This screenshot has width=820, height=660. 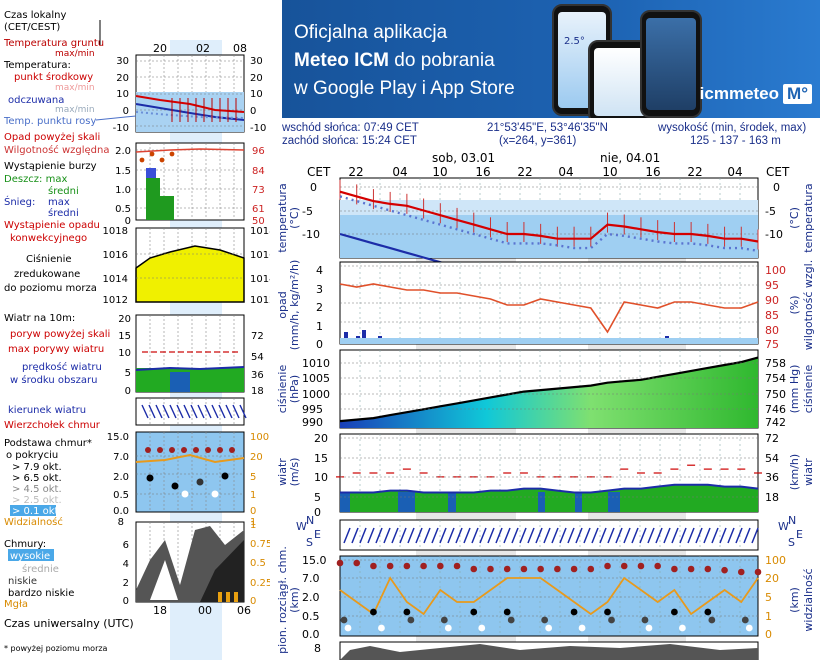 I want to click on cloudbase-tick: 2.0, so click(x=311, y=597).